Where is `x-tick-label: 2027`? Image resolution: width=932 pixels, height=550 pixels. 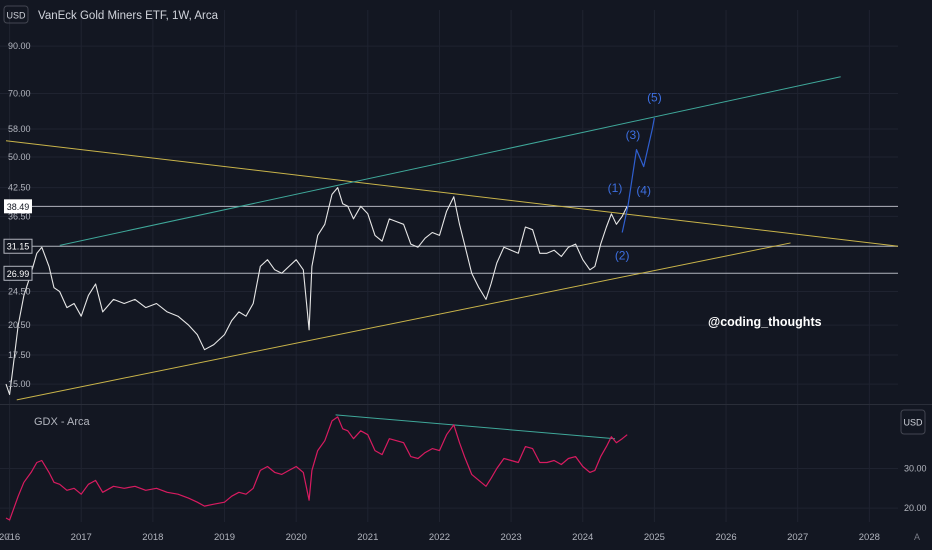 x-tick-label: 2027 is located at coordinates (797, 537).